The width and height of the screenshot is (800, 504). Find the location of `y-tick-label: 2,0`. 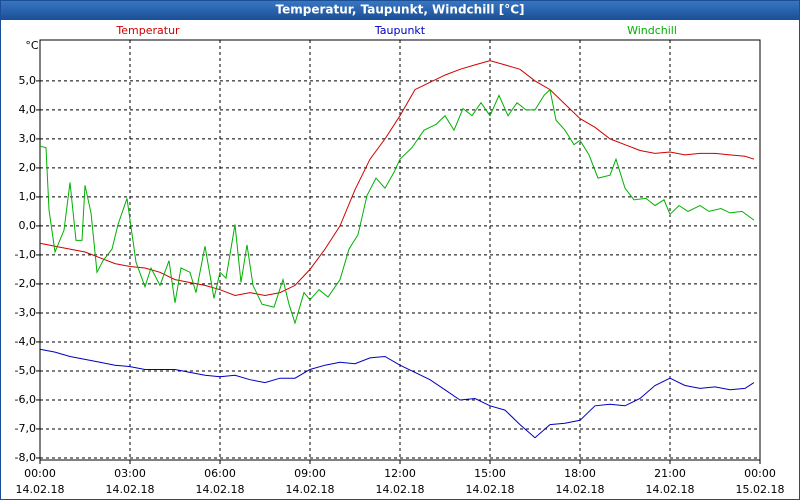

y-tick-label: 2,0 is located at coordinates (28, 167).